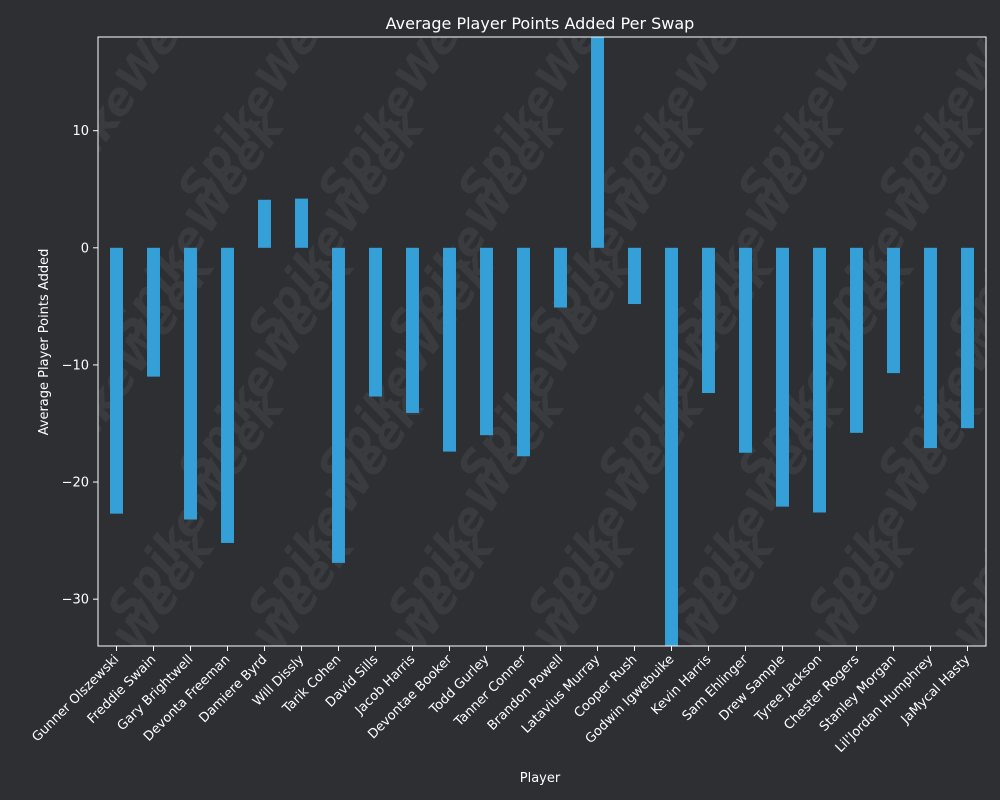 The image size is (1000, 800). Describe the element at coordinates (967, 338) in the screenshot. I see `bar-jamycal-hasty` at that location.